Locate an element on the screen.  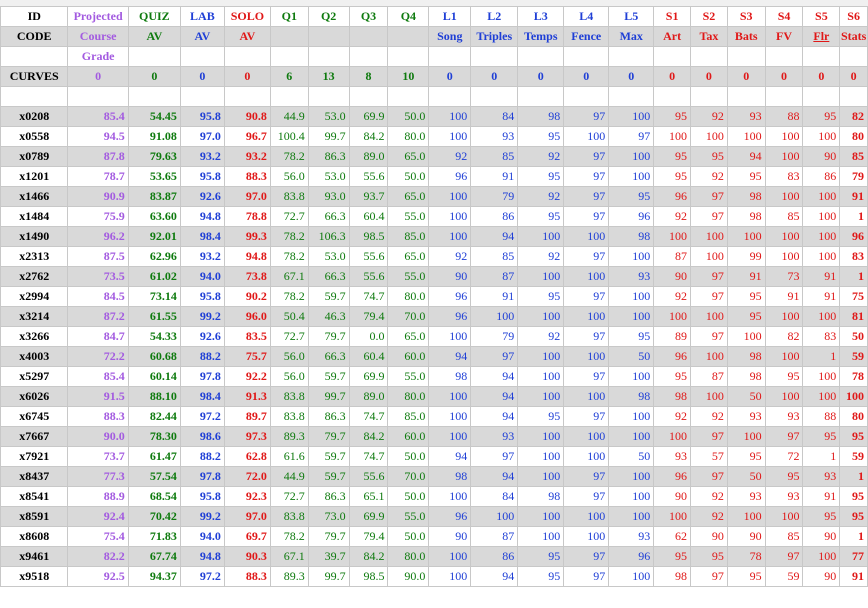
cell: 73.5 is located at coordinates (98, 276).